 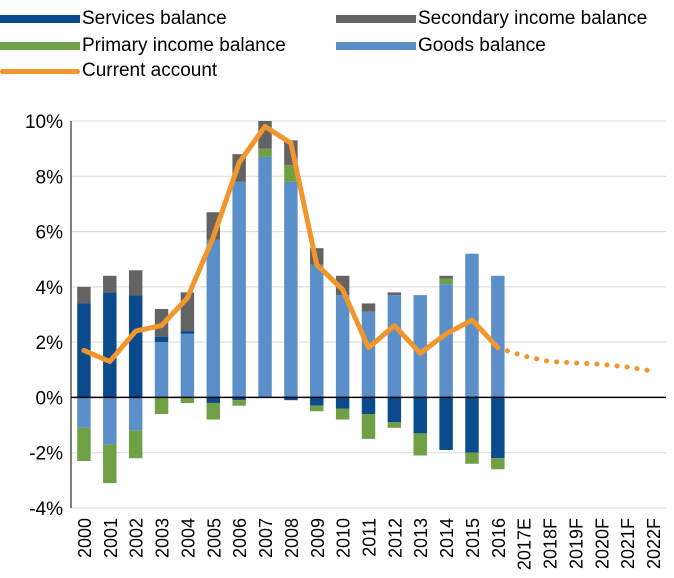 I want to click on y-tick-label: -2%, so click(x=46, y=454).